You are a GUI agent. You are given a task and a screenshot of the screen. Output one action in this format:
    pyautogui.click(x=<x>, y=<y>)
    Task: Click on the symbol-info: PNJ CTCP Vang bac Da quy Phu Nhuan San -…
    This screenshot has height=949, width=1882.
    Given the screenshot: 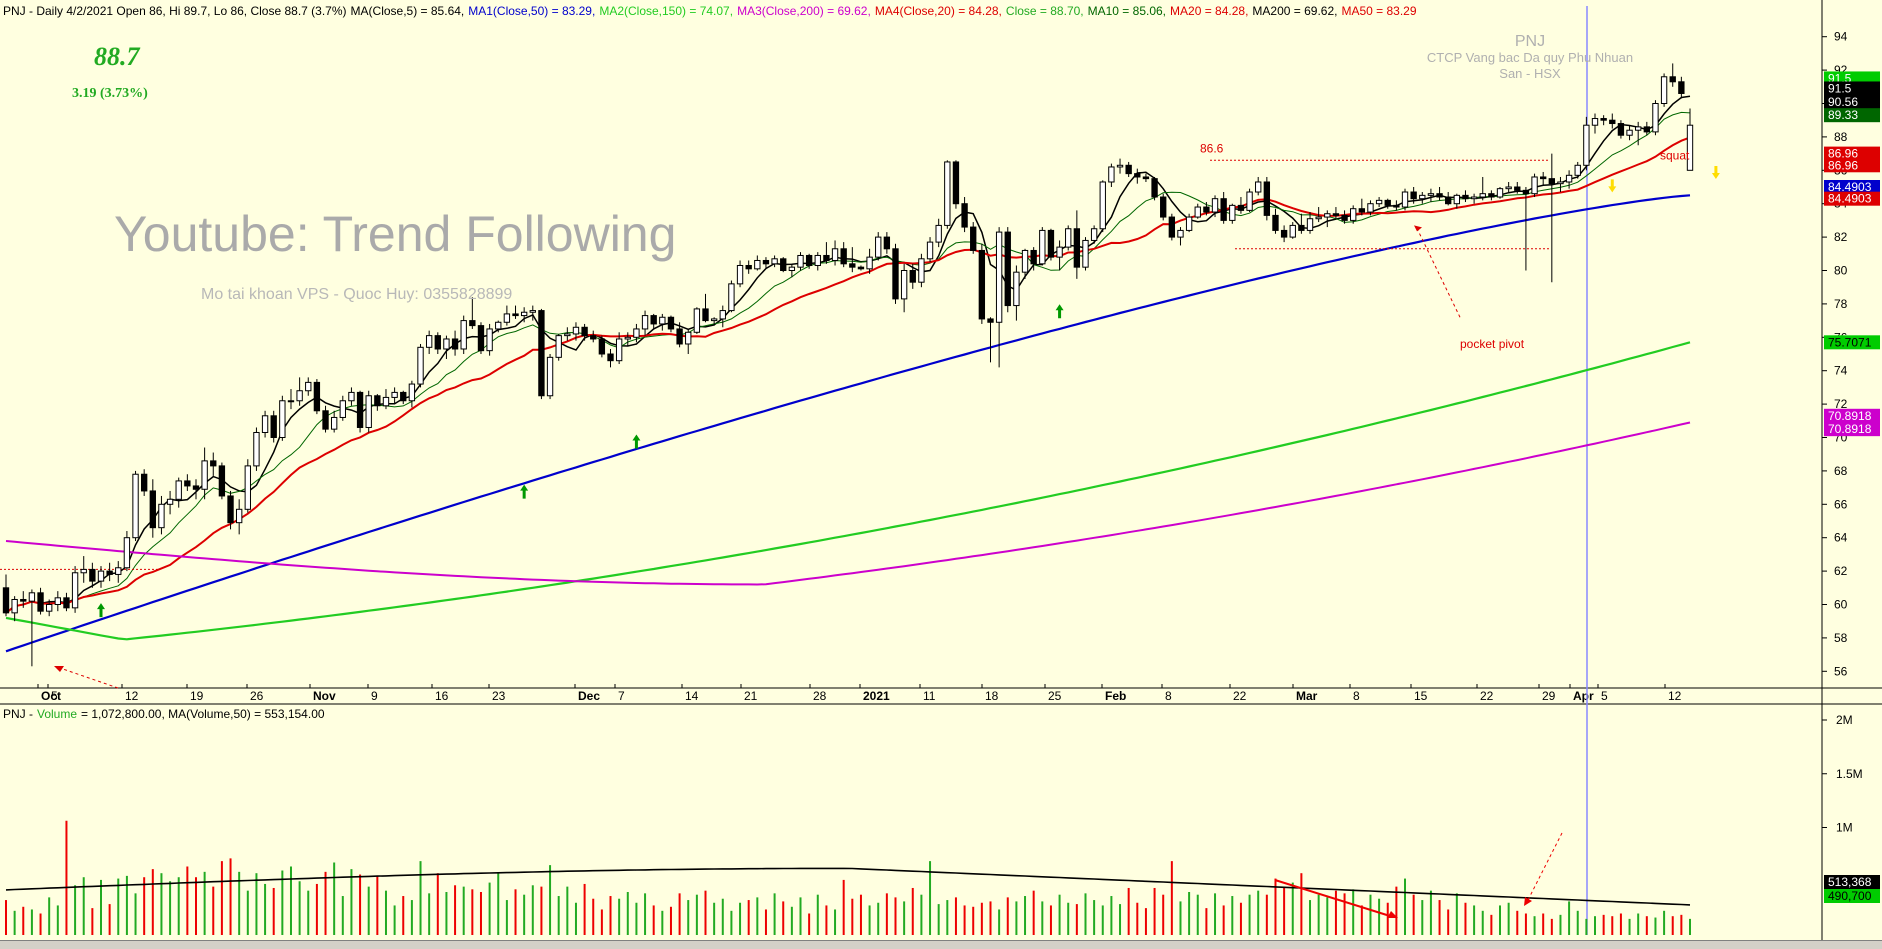 What is the action you would take?
    pyautogui.click(x=1530, y=58)
    